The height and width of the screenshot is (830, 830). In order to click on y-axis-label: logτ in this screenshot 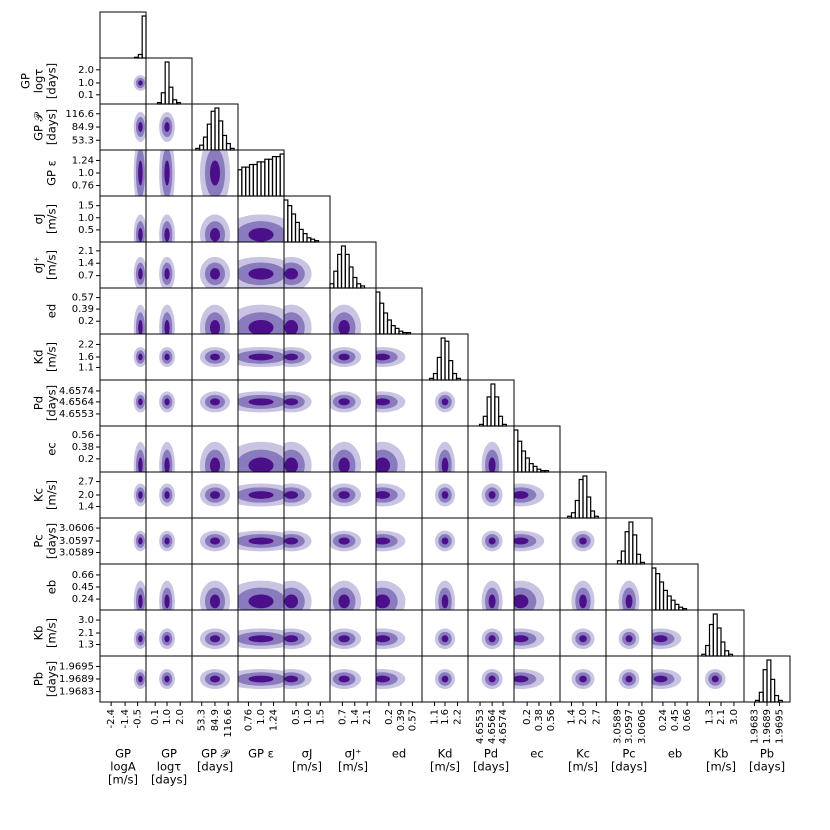, I will do `click(39, 81)`.